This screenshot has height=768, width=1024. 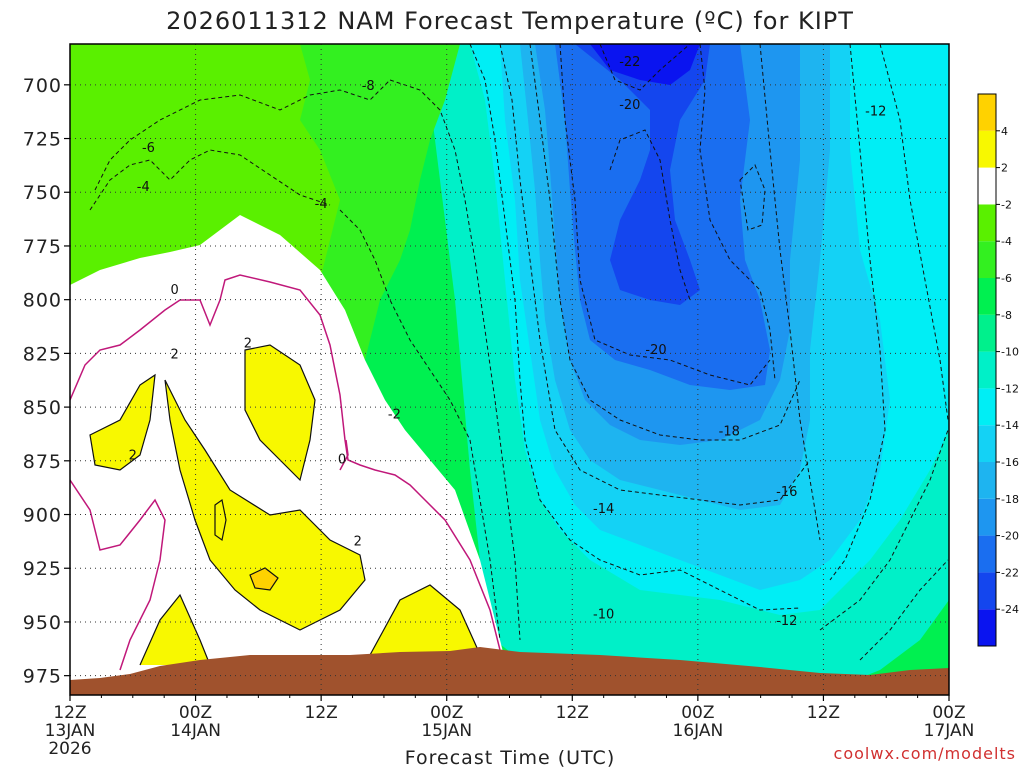 What do you see at coordinates (280, 412) in the screenshot?
I see `band-warm-plus2-c` at bounding box center [280, 412].